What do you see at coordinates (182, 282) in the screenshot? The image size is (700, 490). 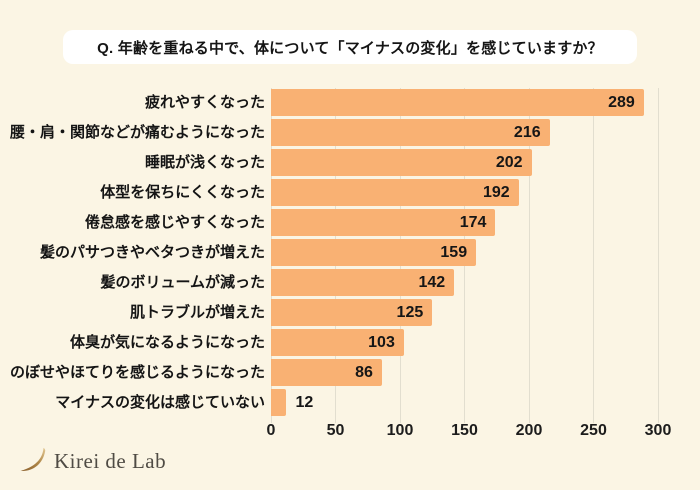 I see `category-label: 髪のボリュームが減った` at bounding box center [182, 282].